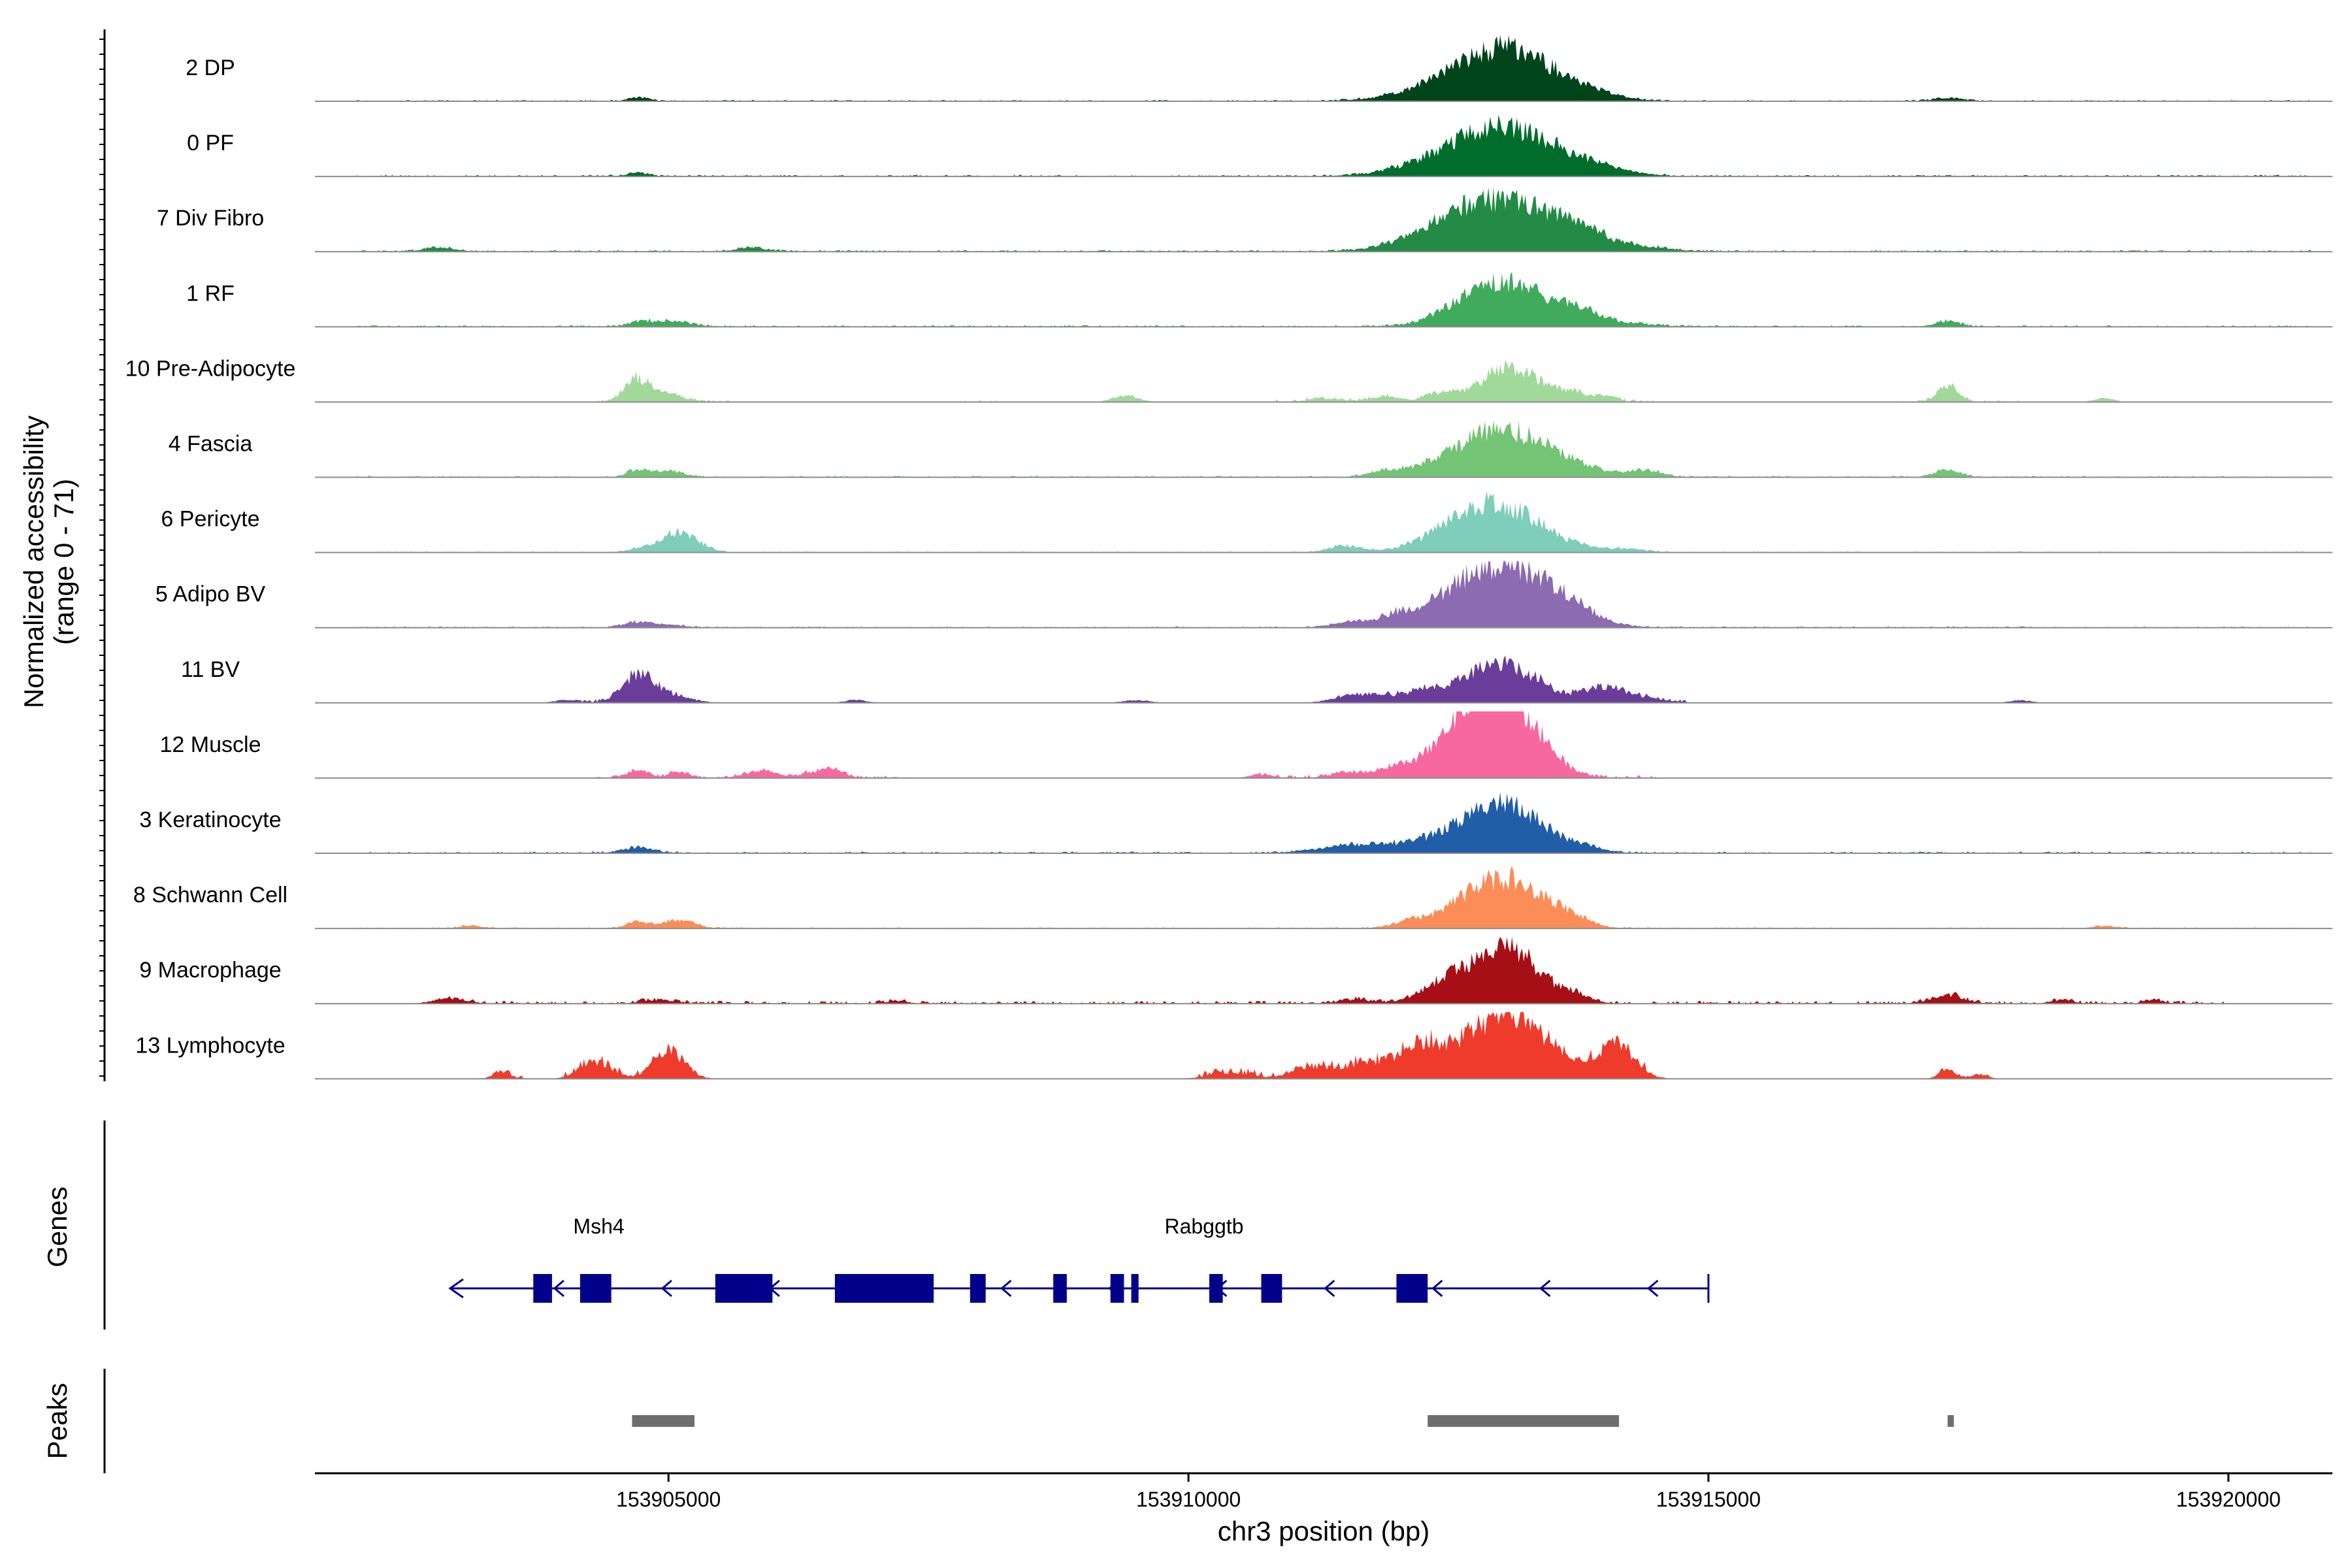 This screenshot has width=2352, height=1568. Describe the element at coordinates (210, 368) in the screenshot. I see `track-label: 10 Pre-Adipocyte` at that location.